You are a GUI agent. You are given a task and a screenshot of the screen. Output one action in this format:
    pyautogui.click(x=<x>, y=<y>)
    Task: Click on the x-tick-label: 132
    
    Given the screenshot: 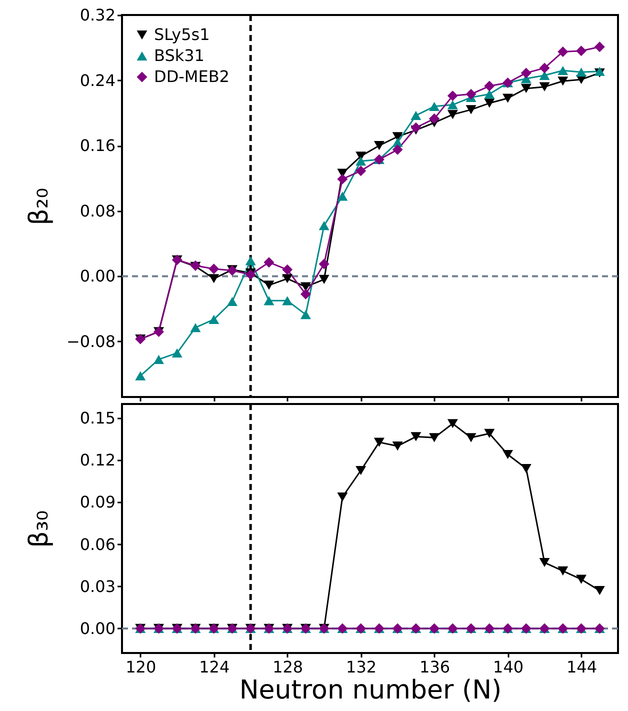 What is the action you would take?
    pyautogui.click(x=361, y=667)
    